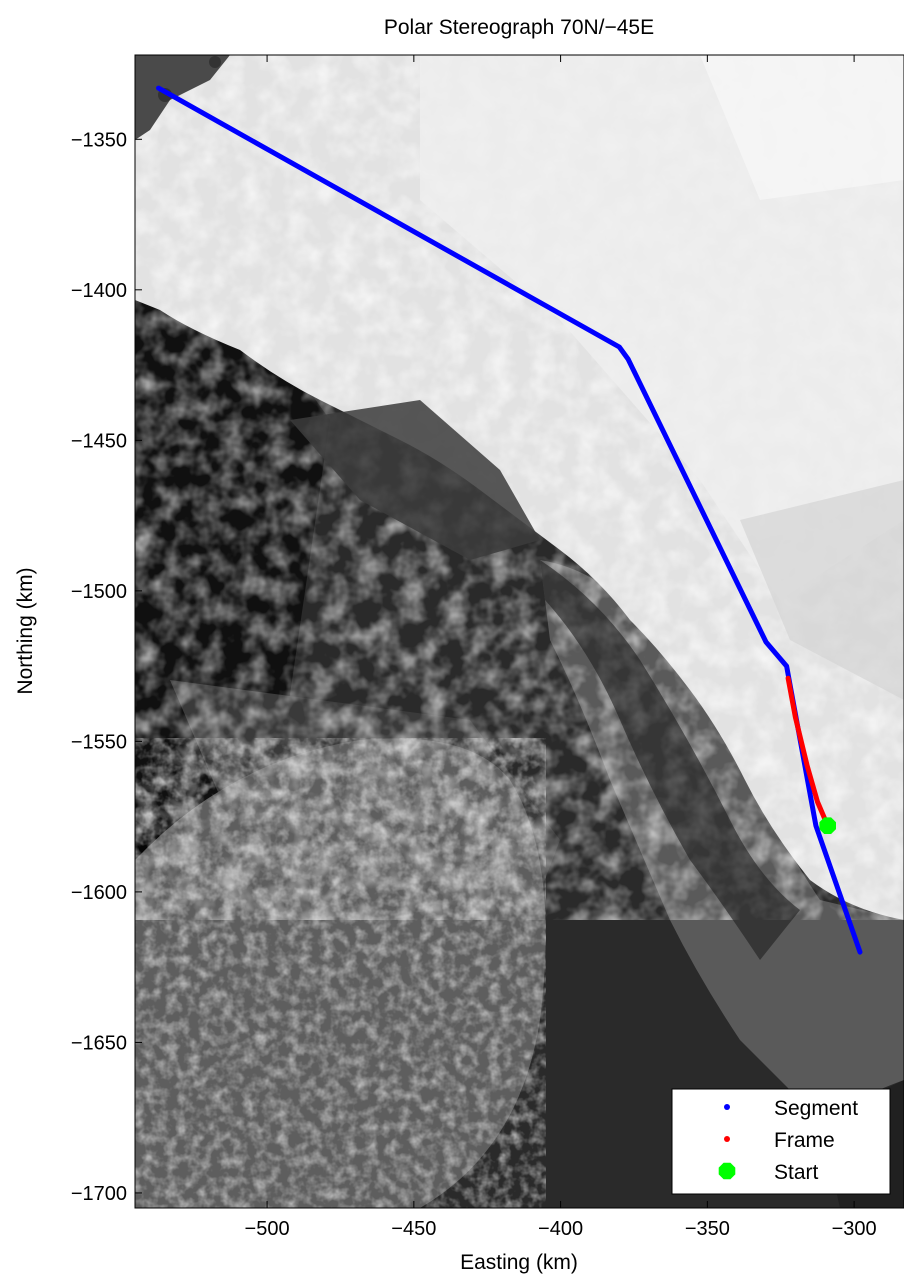 The image size is (904, 1280). What do you see at coordinates (808, 752) in the screenshot?
I see `frame-line` at bounding box center [808, 752].